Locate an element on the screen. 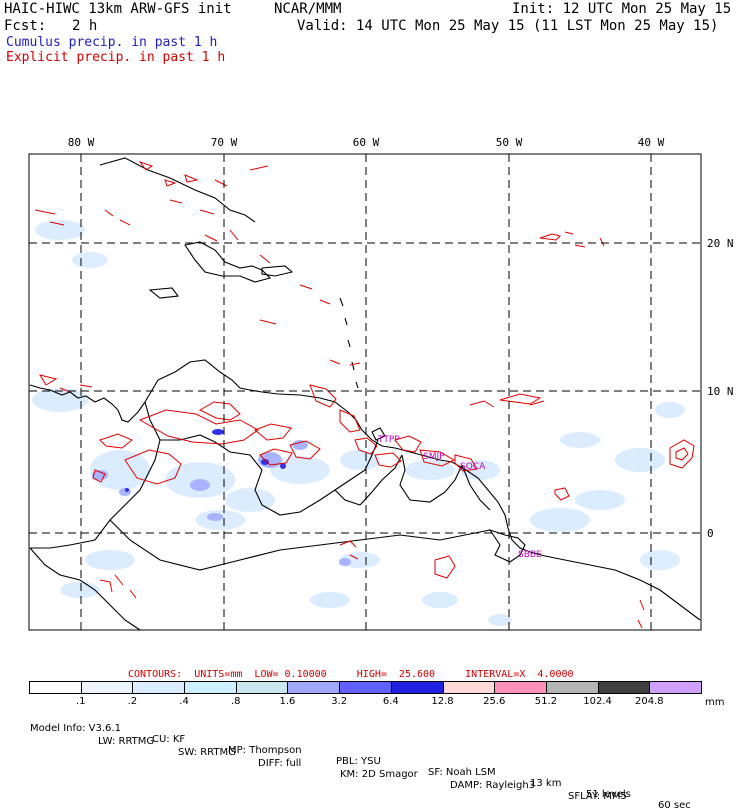  footer-item: DIFF: full is located at coordinates (280, 763).